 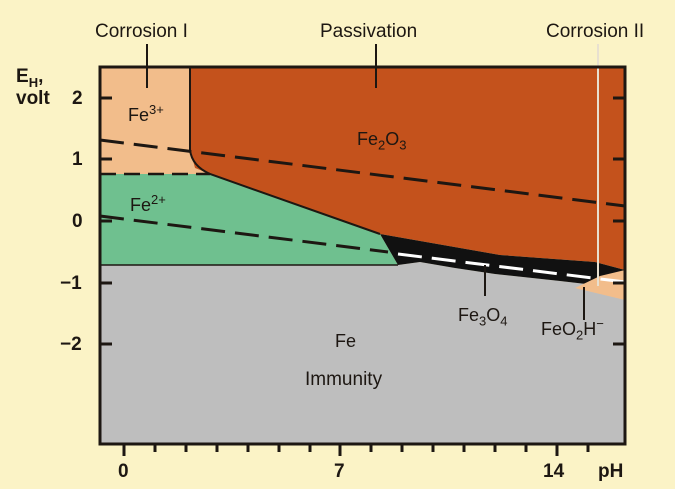 I want to click on y-tick-label: −1, so click(x=71, y=283).